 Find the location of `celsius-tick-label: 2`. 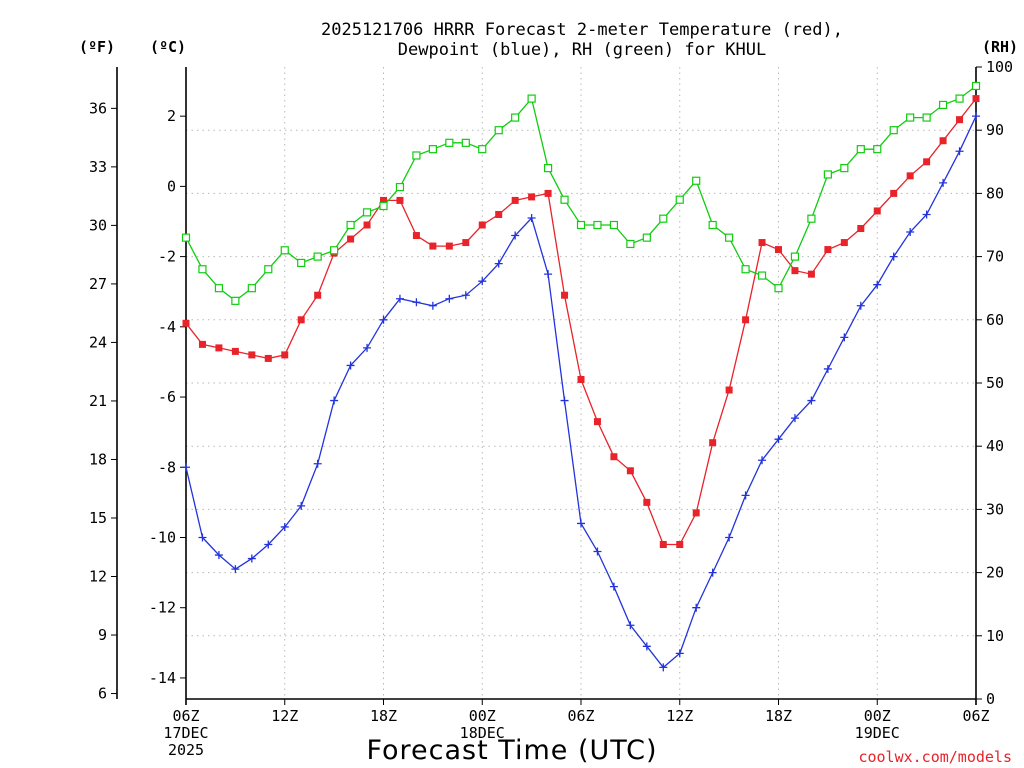

celsius-tick-label: 2 is located at coordinates (171, 116).